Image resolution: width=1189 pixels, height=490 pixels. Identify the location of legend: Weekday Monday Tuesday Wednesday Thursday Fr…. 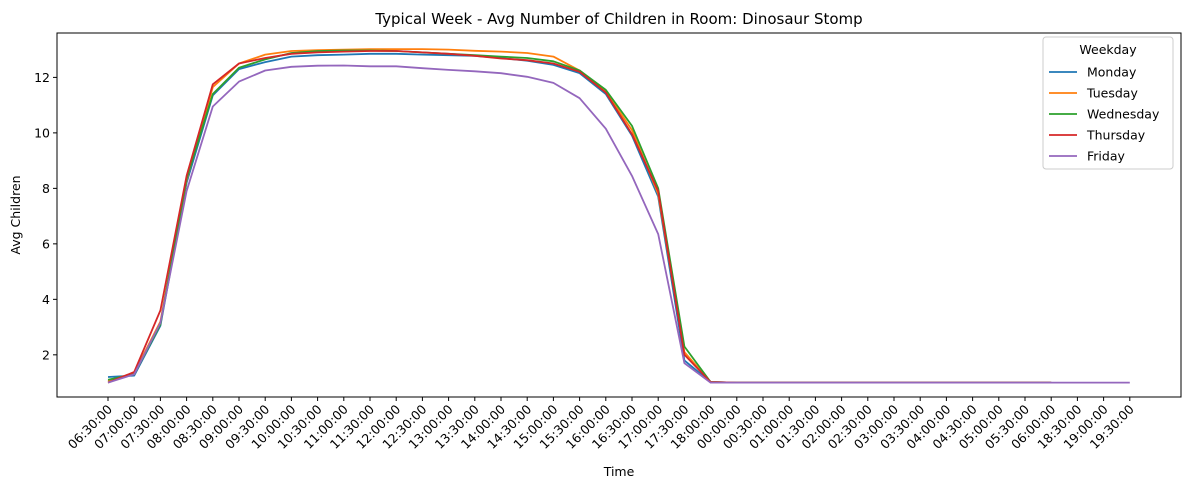
(1108, 103).